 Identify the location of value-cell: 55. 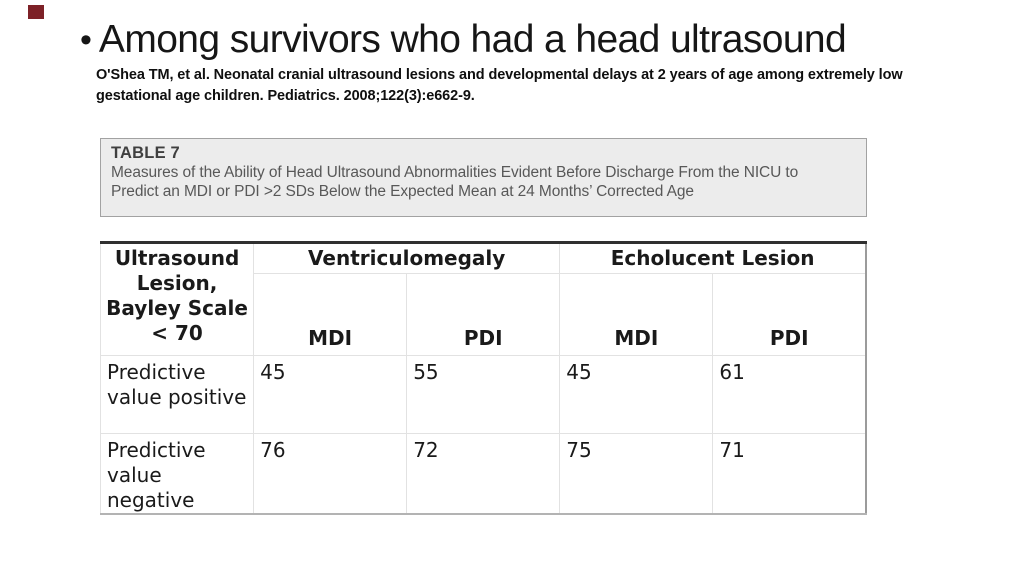
(483, 394).